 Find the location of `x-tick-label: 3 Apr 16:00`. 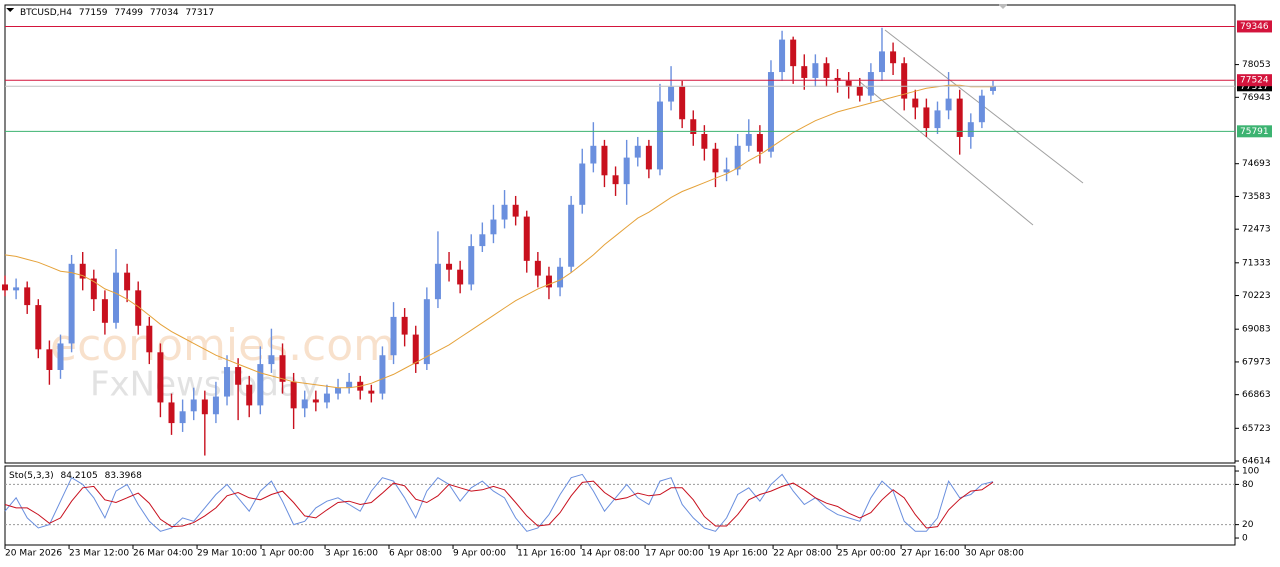

x-tick-label: 3 Apr 16:00 is located at coordinates (351, 554).